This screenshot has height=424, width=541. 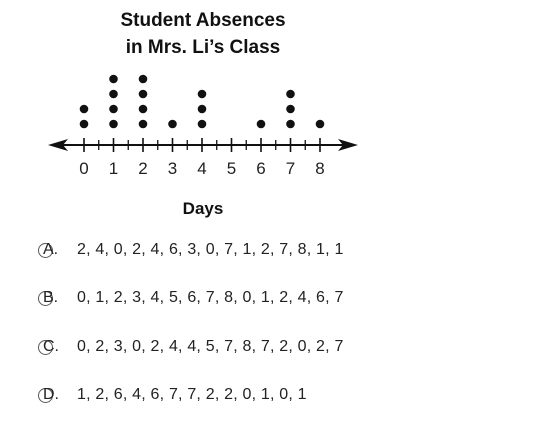 I want to click on radio-button-a, so click(x=45, y=250).